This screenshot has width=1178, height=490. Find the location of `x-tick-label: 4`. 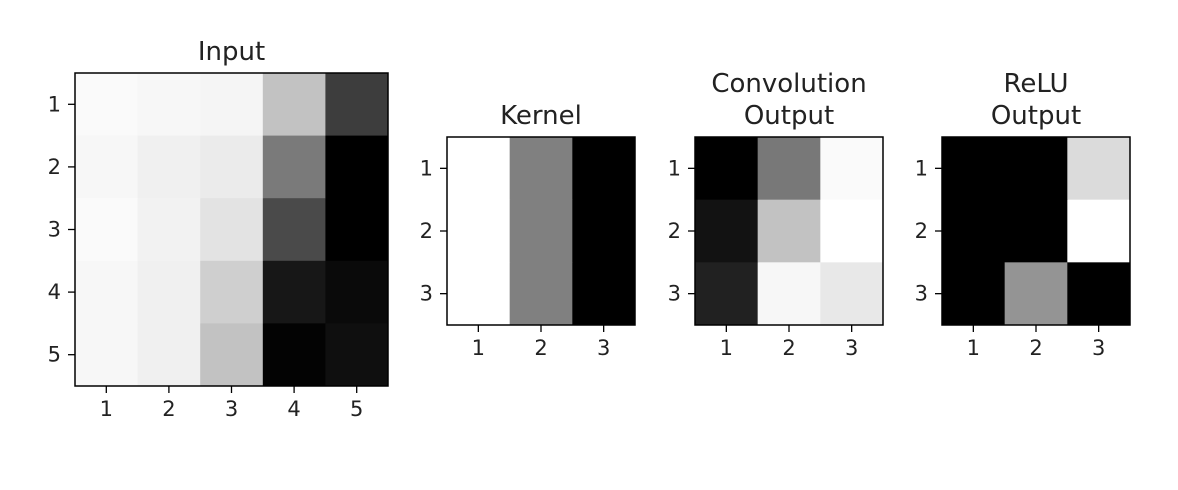

x-tick-label: 4 is located at coordinates (293, 409).